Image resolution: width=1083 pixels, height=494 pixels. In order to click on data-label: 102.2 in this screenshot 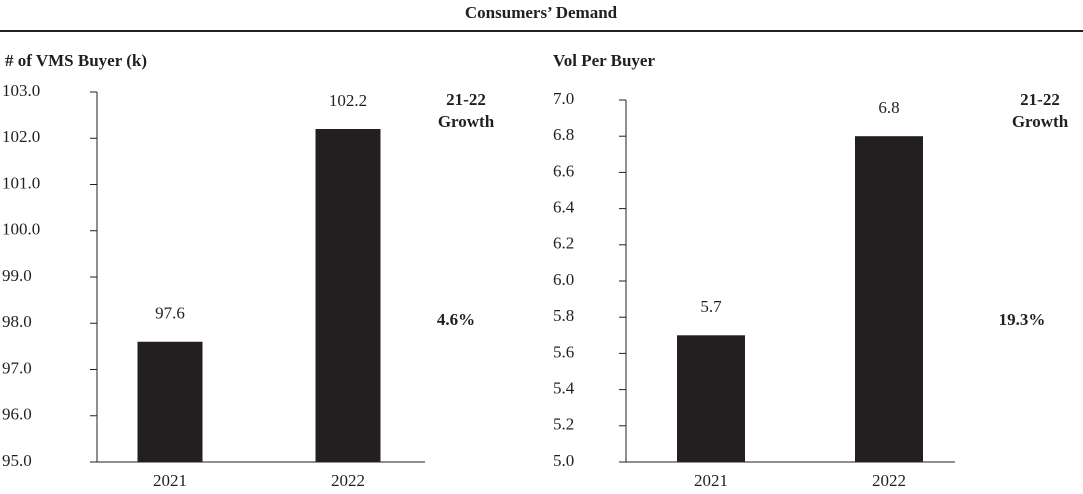, I will do `click(348, 100)`.